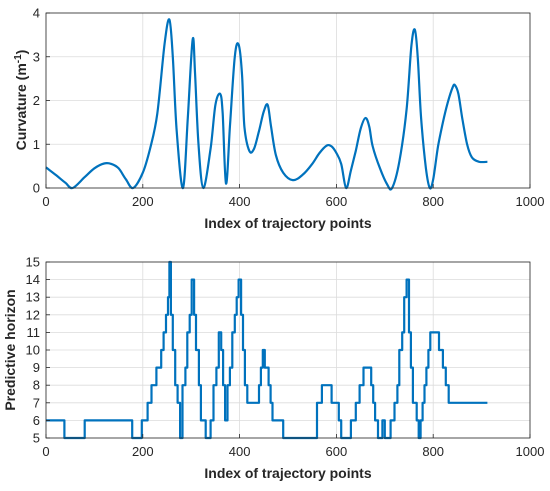  What do you see at coordinates (10, 349) in the screenshot?
I see `y-axis-label: Predictive horizon` at bounding box center [10, 349].